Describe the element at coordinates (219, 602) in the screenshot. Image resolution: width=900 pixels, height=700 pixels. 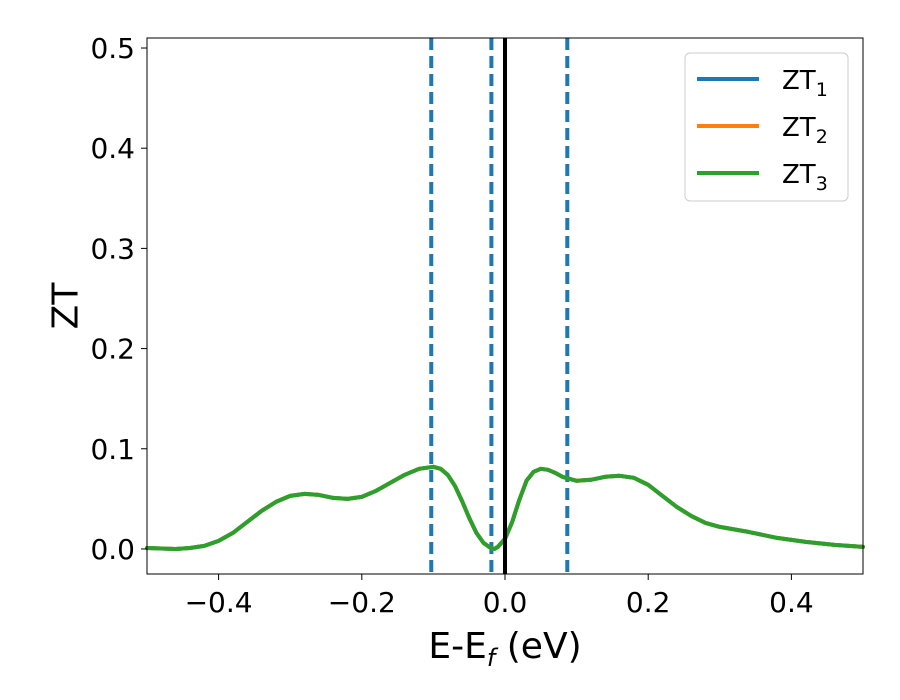
I see `x-tick-label: −0.4` at that location.